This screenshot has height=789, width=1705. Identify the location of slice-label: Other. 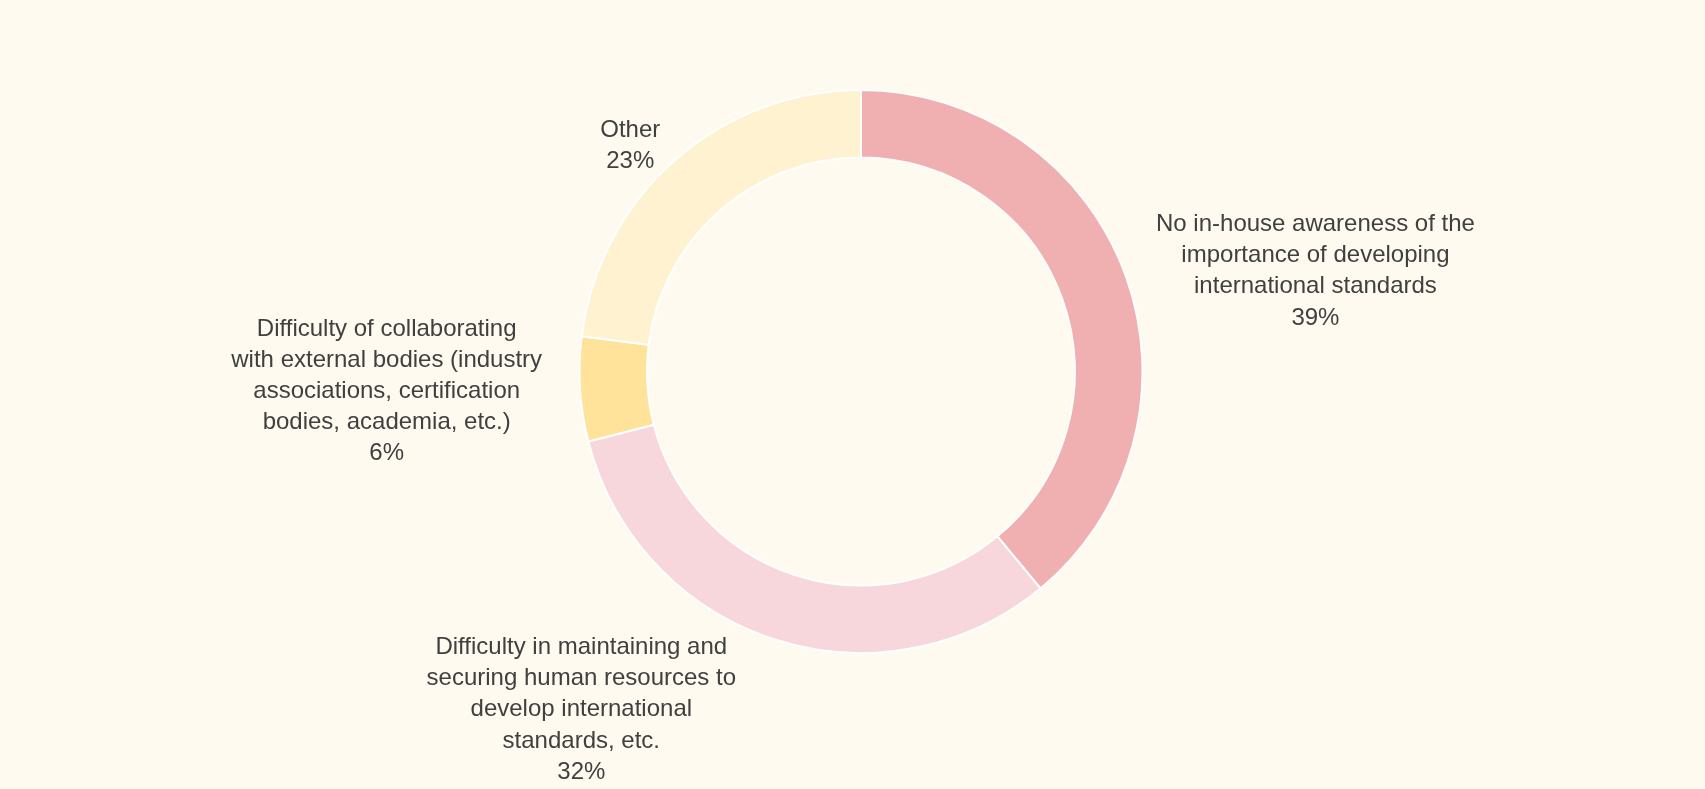
(630, 128).